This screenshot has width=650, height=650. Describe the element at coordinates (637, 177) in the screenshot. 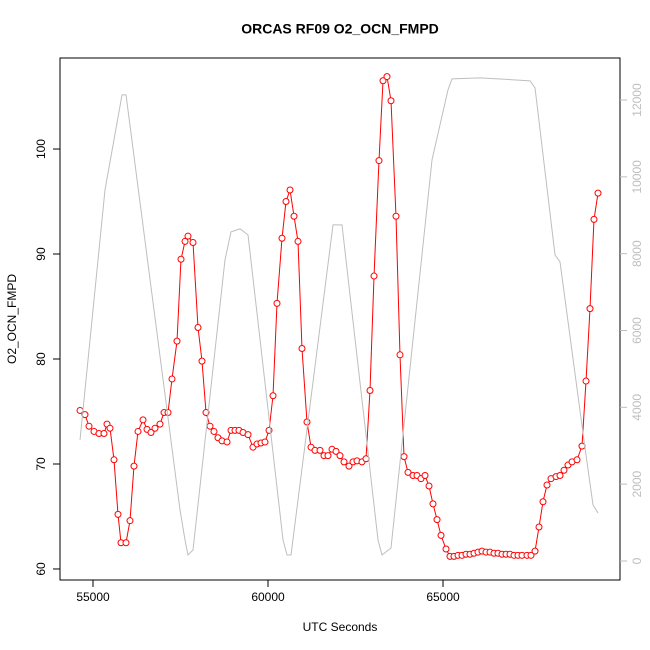

I see `y2-tick-label: 10000` at that location.